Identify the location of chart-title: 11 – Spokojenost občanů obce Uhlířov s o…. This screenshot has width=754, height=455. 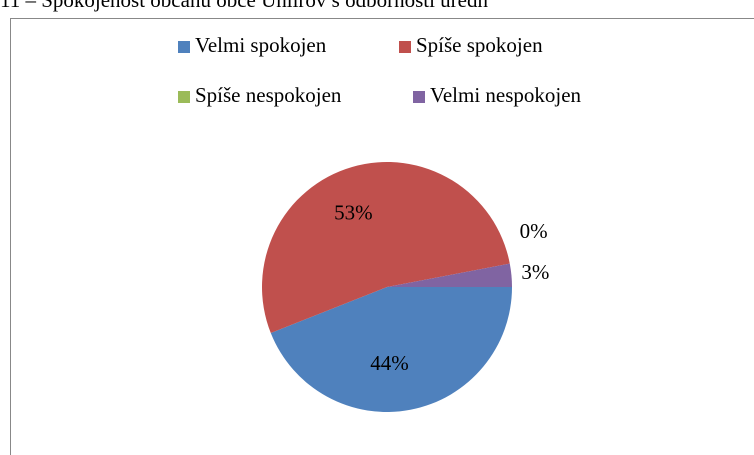
(244, 6).